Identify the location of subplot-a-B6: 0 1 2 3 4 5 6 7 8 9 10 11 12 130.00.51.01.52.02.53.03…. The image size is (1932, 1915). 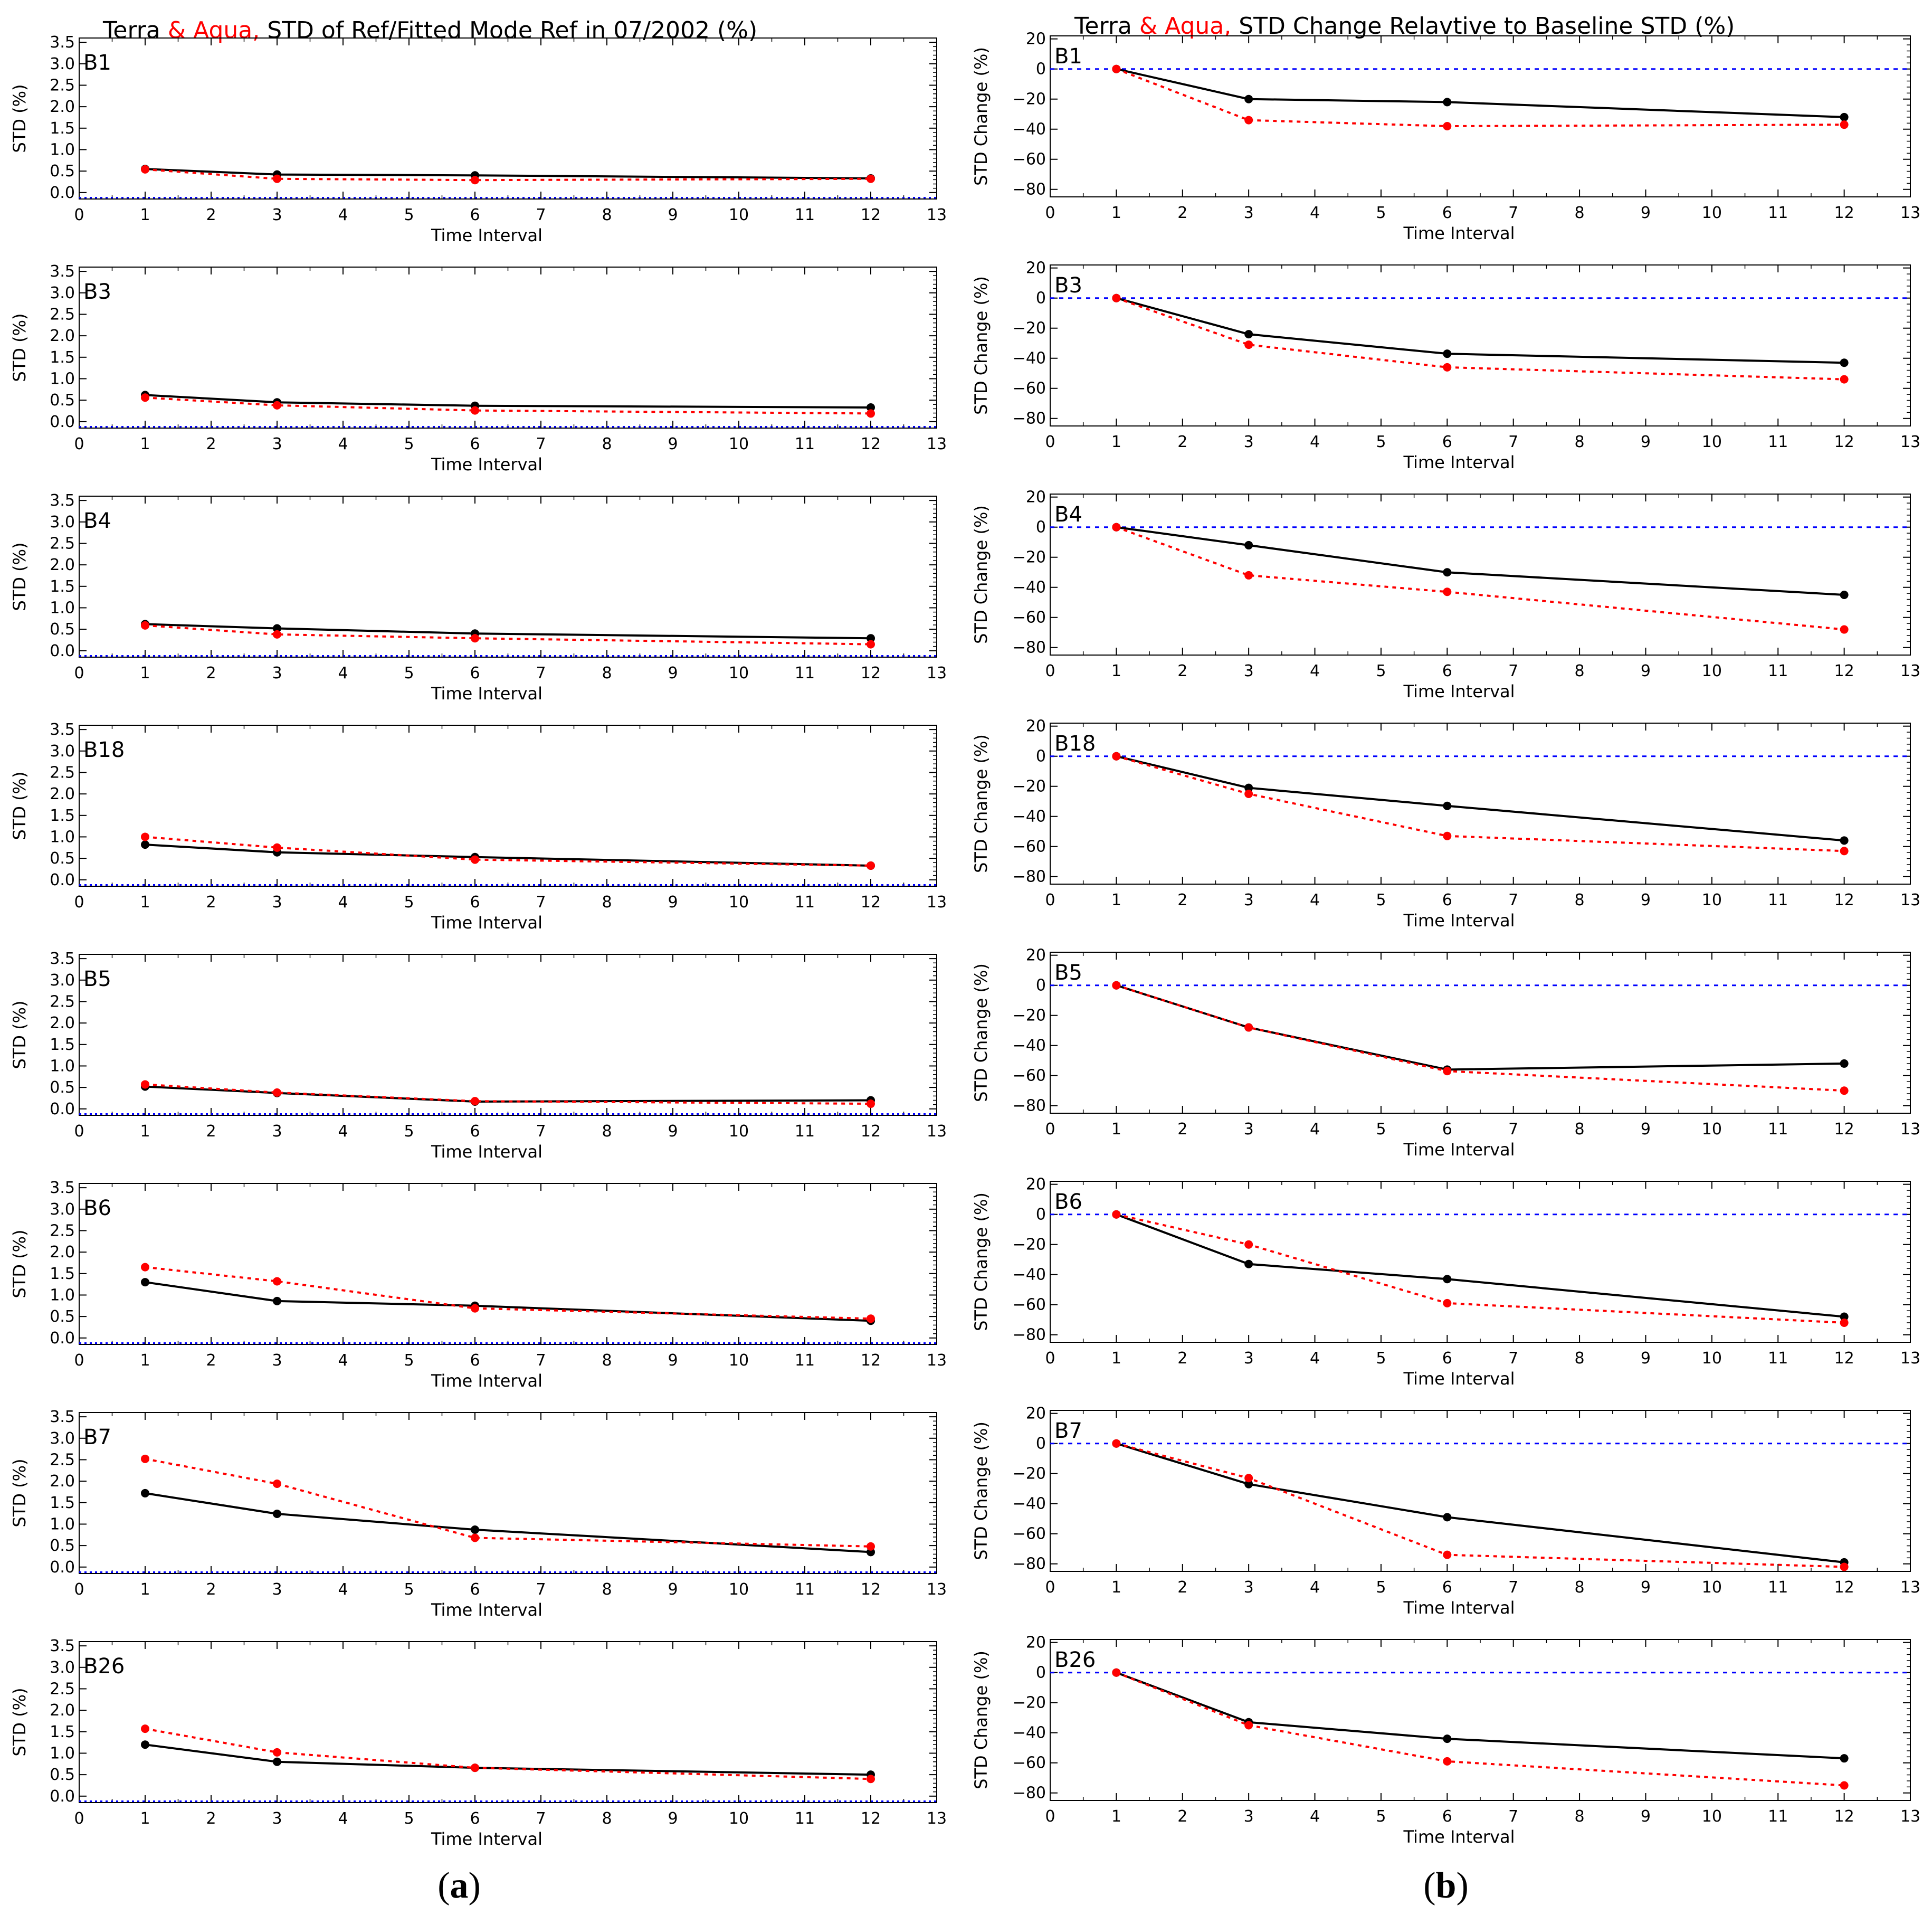
(478, 1285).